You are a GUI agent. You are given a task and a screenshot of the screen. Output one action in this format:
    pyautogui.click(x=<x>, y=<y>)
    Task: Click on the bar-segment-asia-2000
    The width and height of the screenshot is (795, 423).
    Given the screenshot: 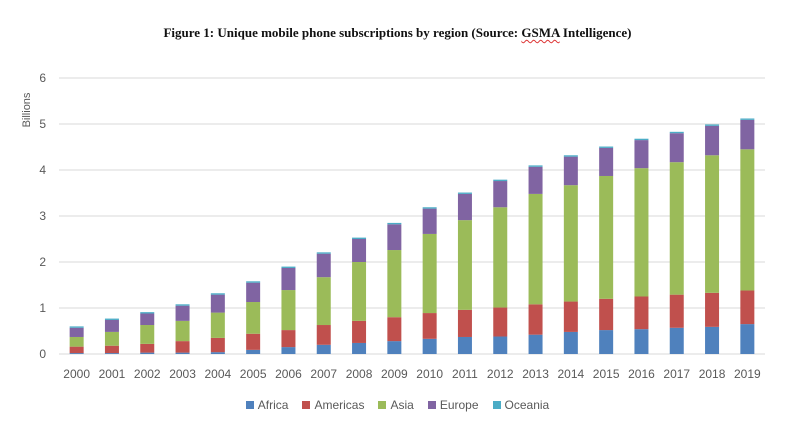 What is the action you would take?
    pyautogui.click(x=76, y=341)
    